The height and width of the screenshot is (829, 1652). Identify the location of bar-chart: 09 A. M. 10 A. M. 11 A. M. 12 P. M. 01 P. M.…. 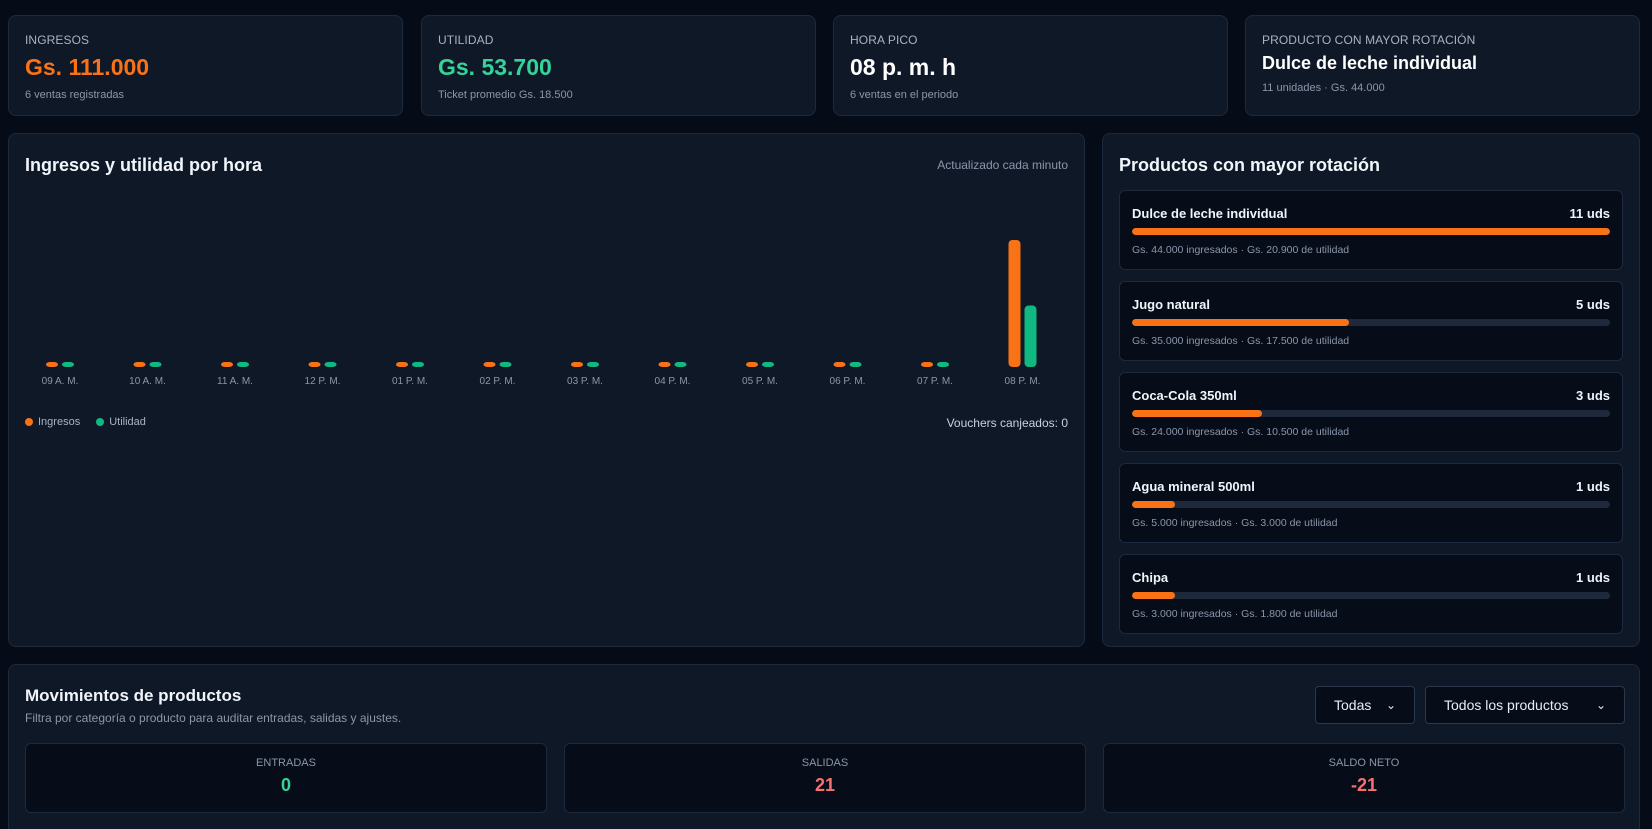
(541, 313).